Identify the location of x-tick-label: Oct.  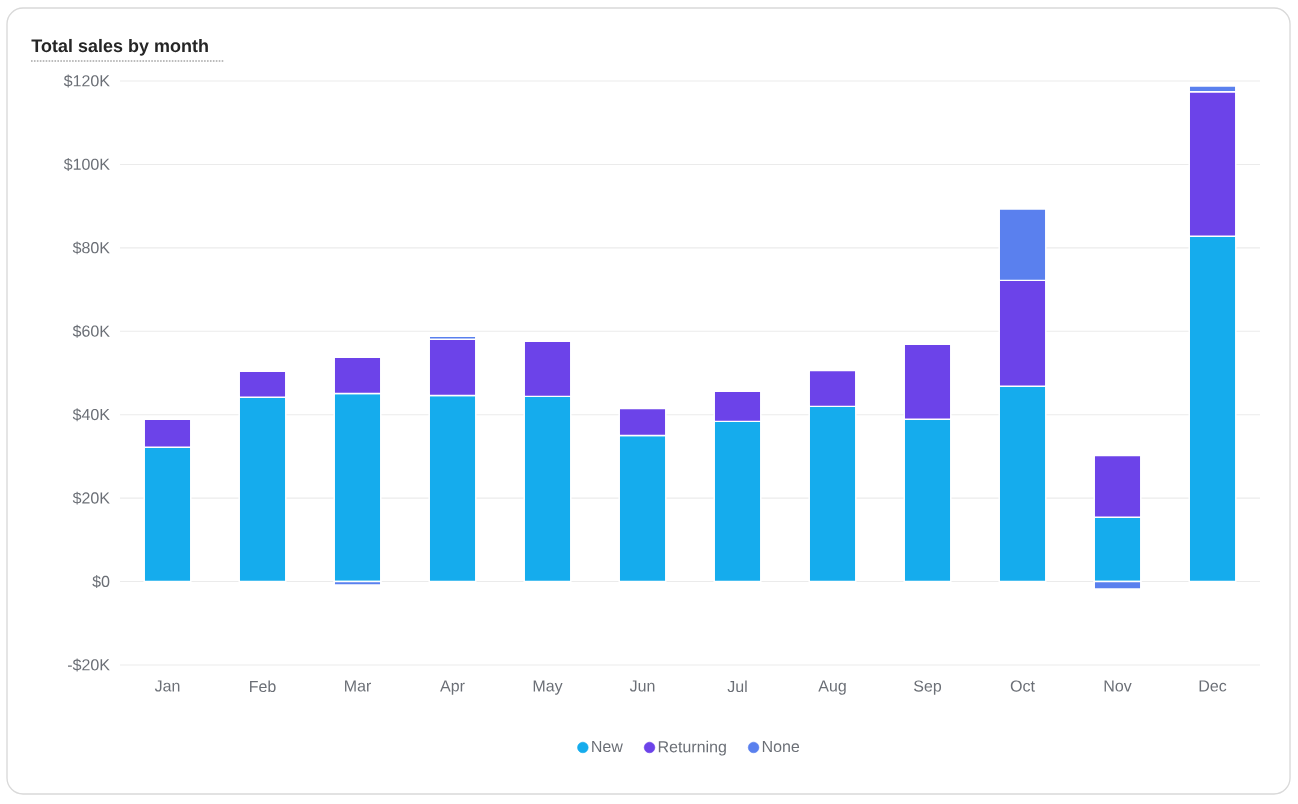
(1022, 686).